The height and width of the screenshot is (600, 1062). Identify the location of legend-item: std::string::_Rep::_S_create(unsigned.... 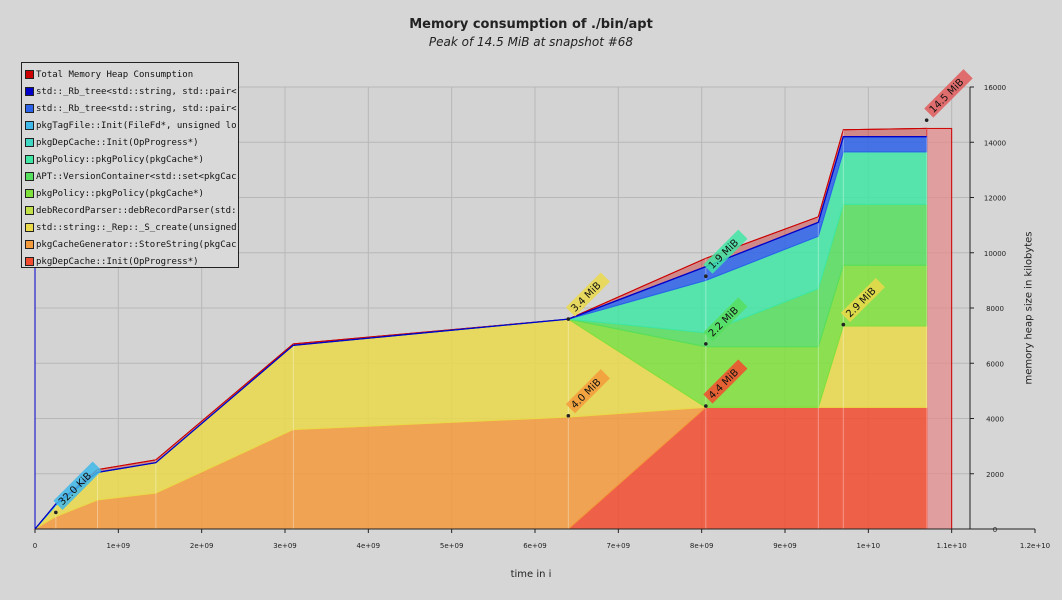
(130, 227).